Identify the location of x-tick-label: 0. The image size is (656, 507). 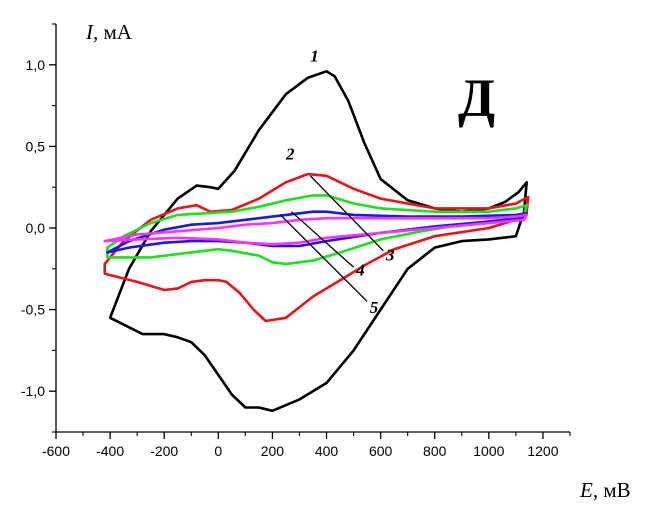
(218, 451).